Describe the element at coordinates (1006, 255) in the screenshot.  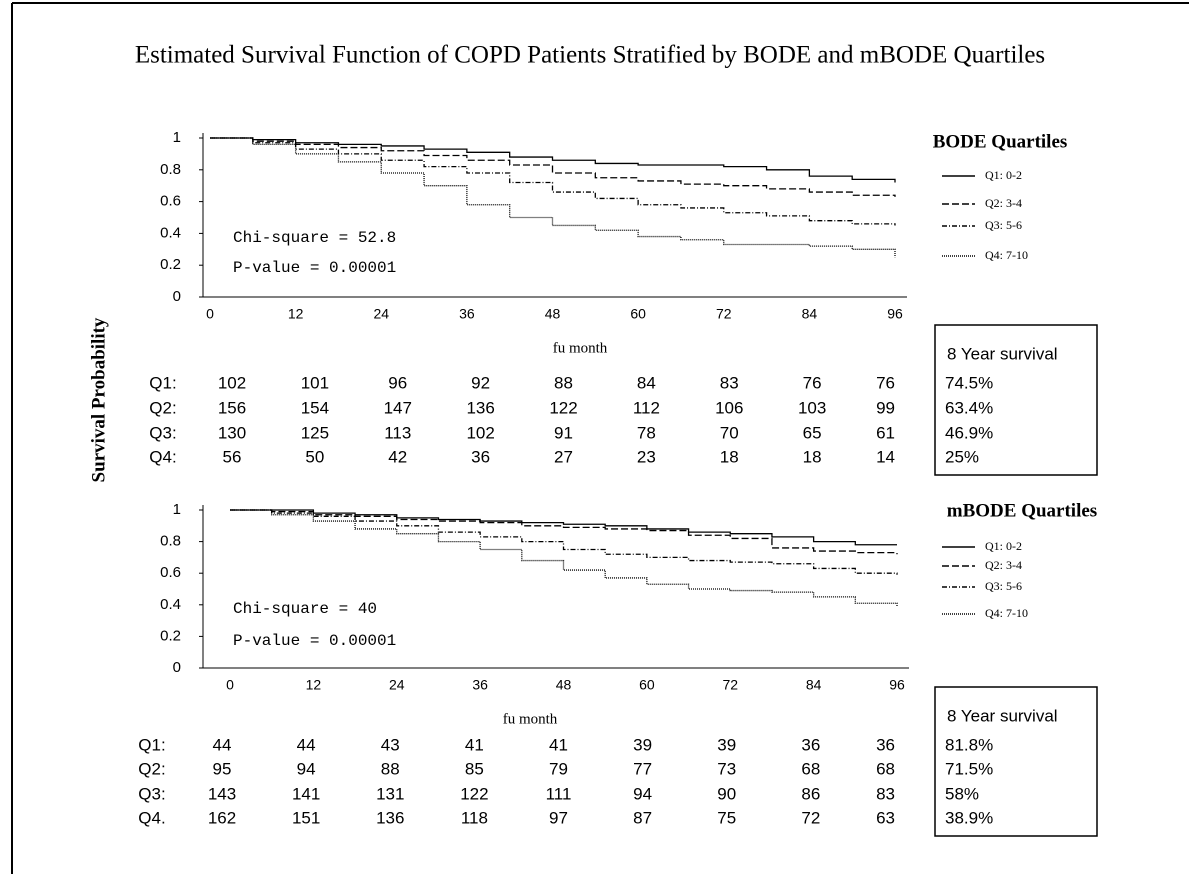
I see `legend-label: Q4: 7-10` at that location.